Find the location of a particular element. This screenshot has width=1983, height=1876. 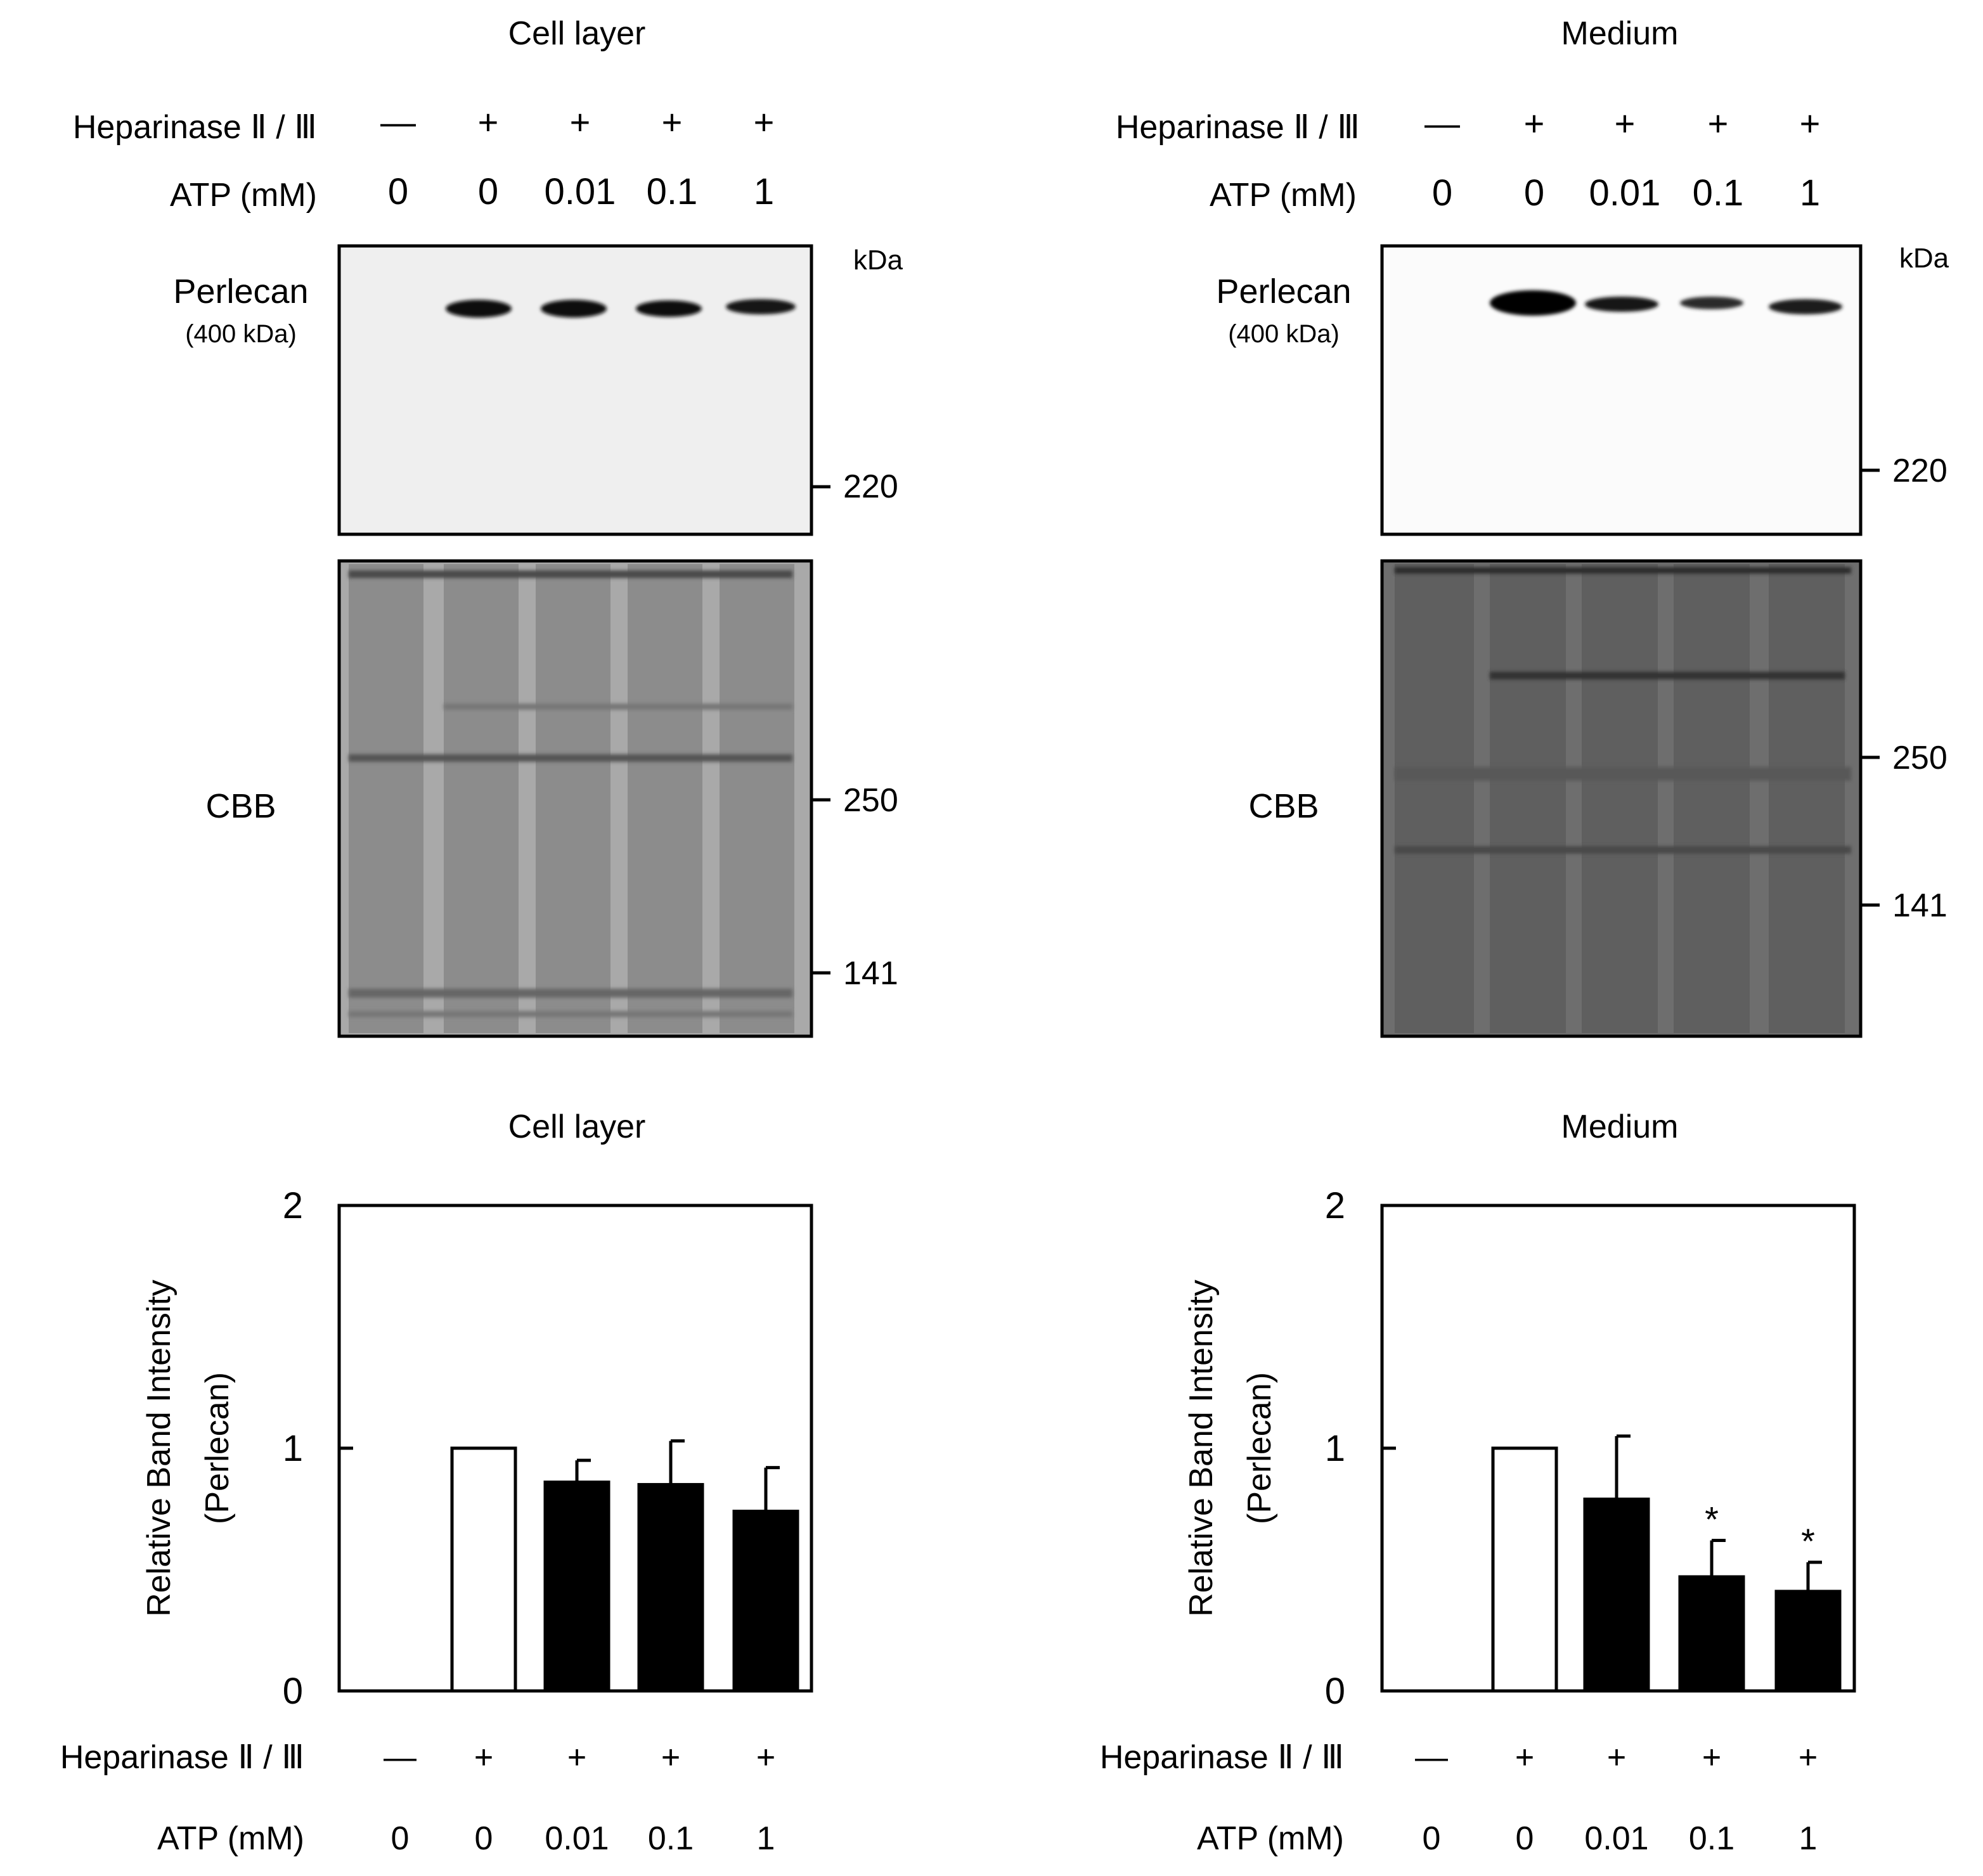

left-cbb-bands is located at coordinates (570, 793).